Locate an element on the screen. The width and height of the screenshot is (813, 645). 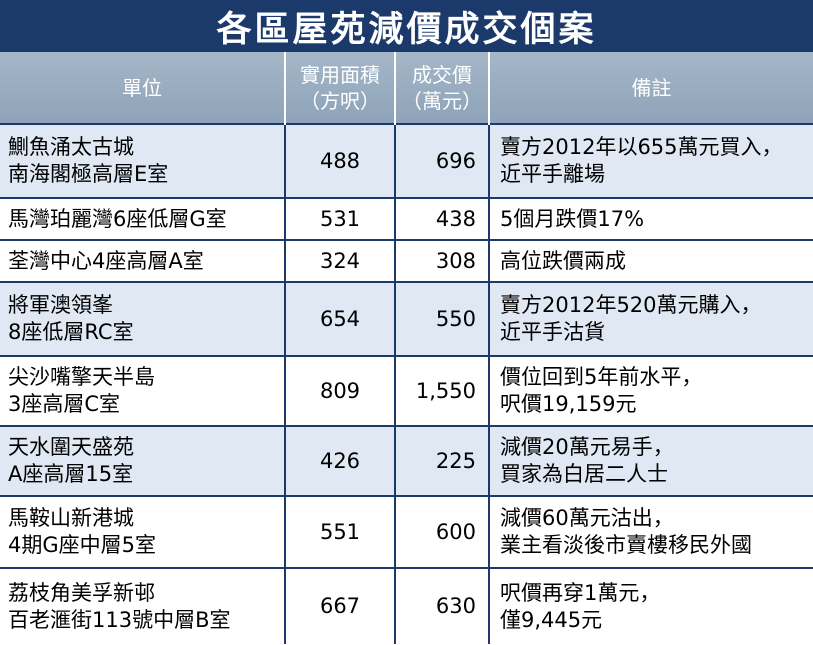
cell-price: 696 is located at coordinates (441, 160).